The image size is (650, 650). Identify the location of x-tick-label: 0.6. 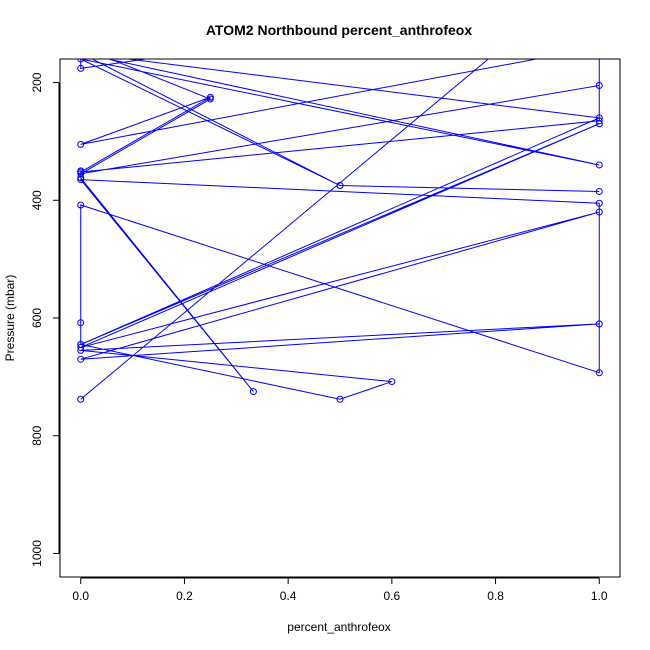
(392, 596).